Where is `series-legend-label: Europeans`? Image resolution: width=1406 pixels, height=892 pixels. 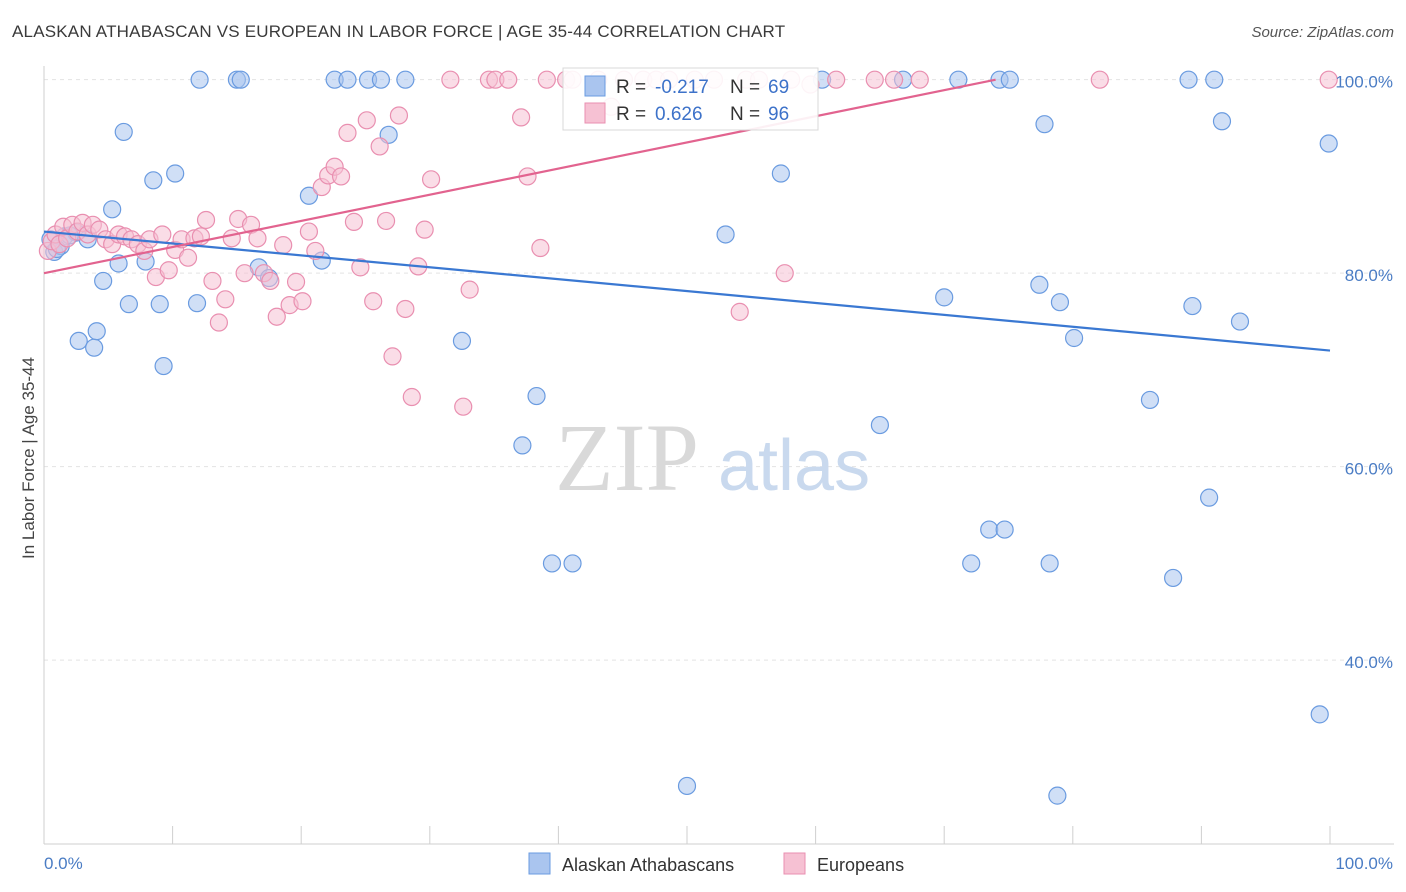 series-legend-label: Europeans is located at coordinates (860, 865).